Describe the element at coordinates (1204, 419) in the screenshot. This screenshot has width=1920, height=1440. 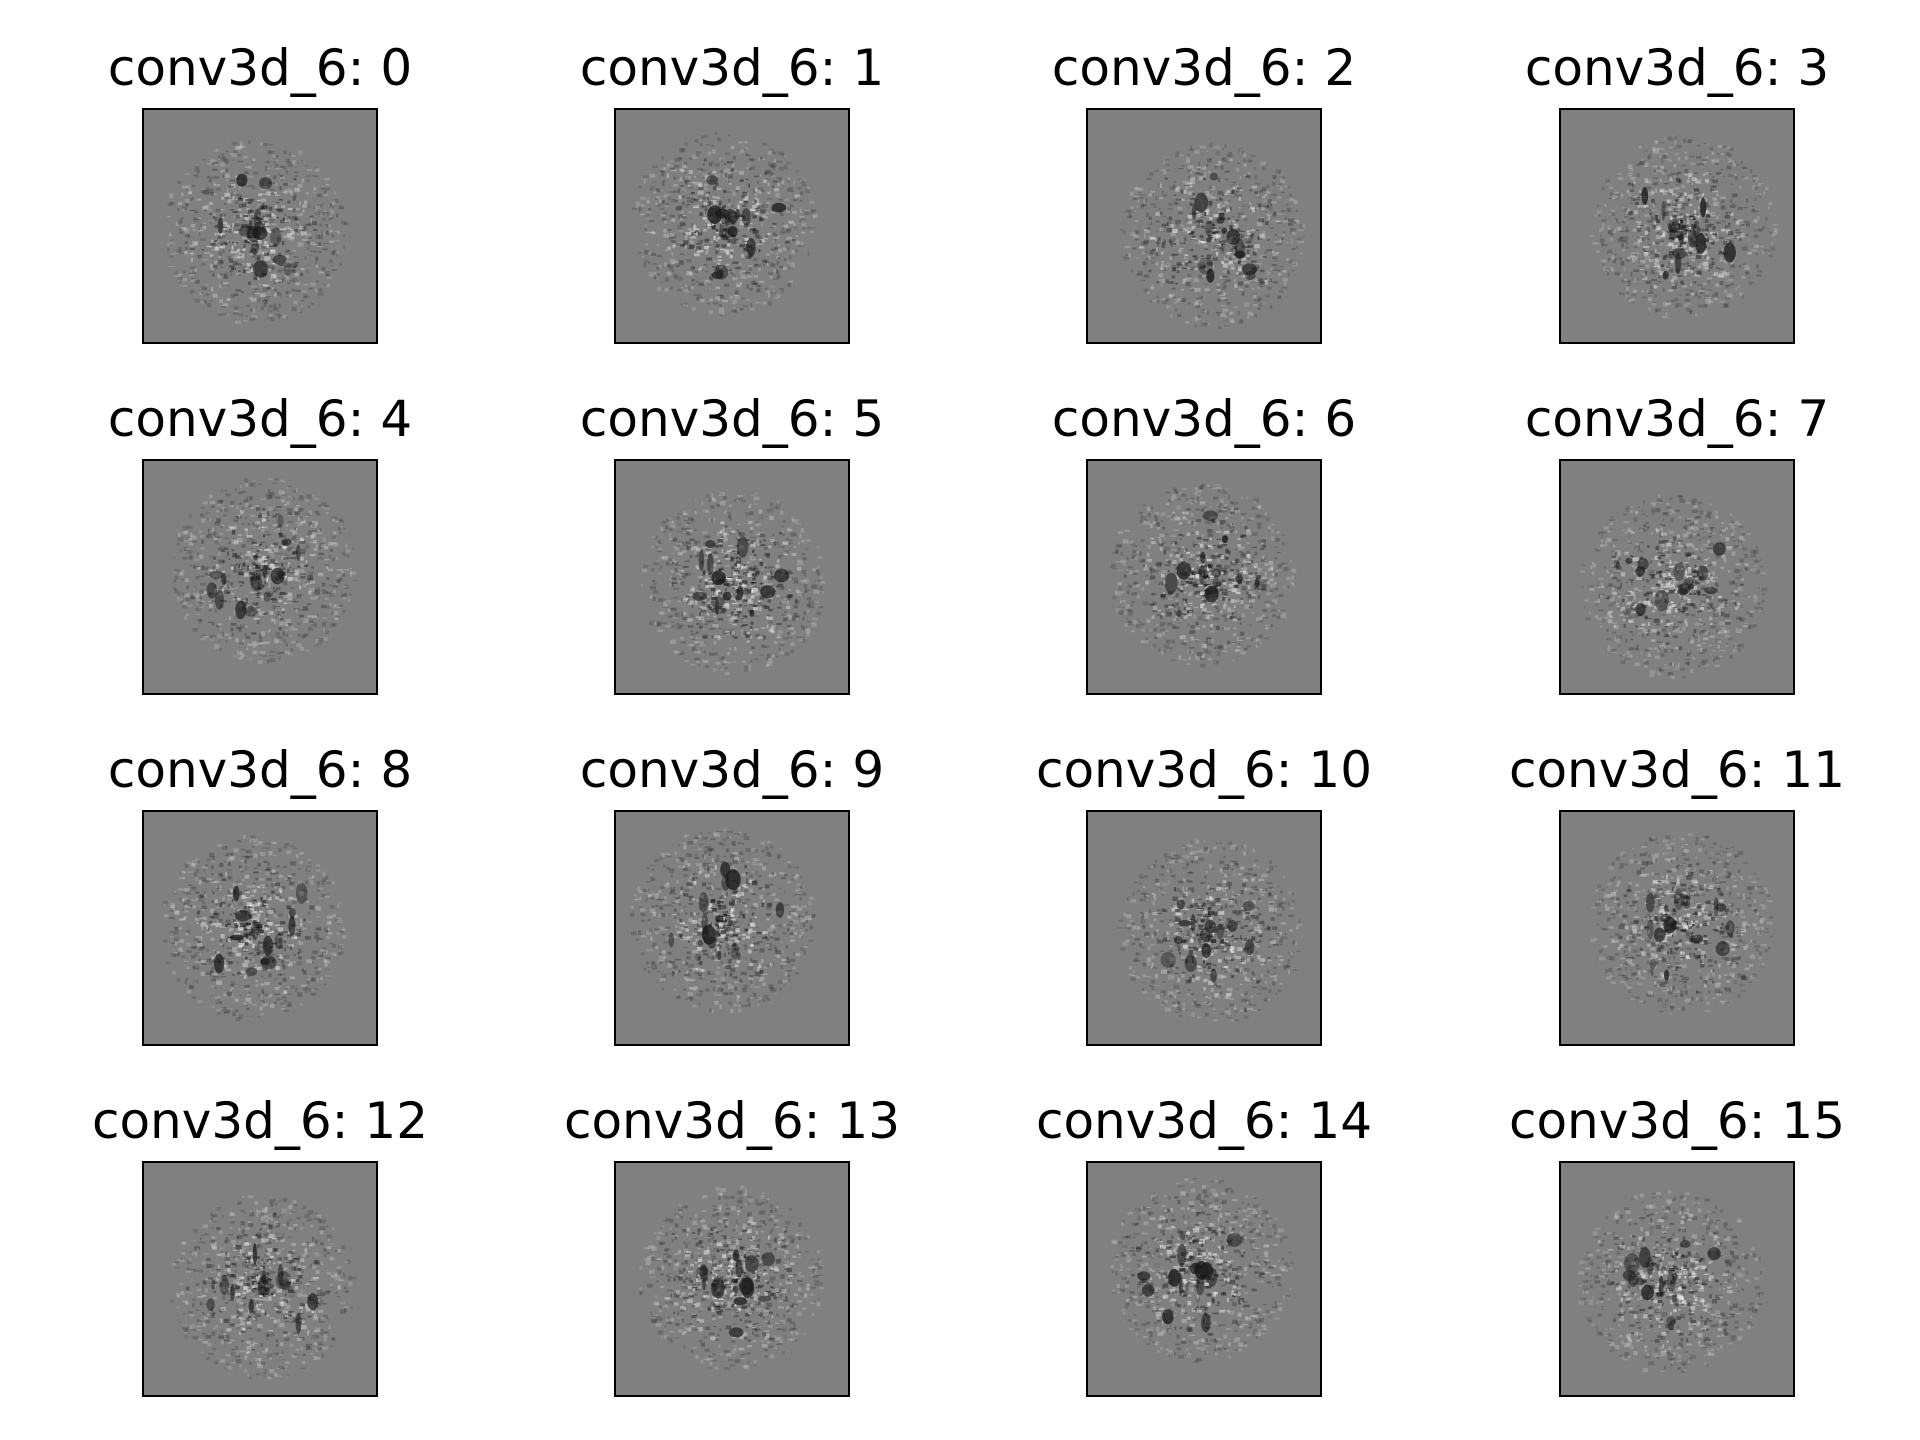
I see `panel-title: conv3d_6: 6` at that location.